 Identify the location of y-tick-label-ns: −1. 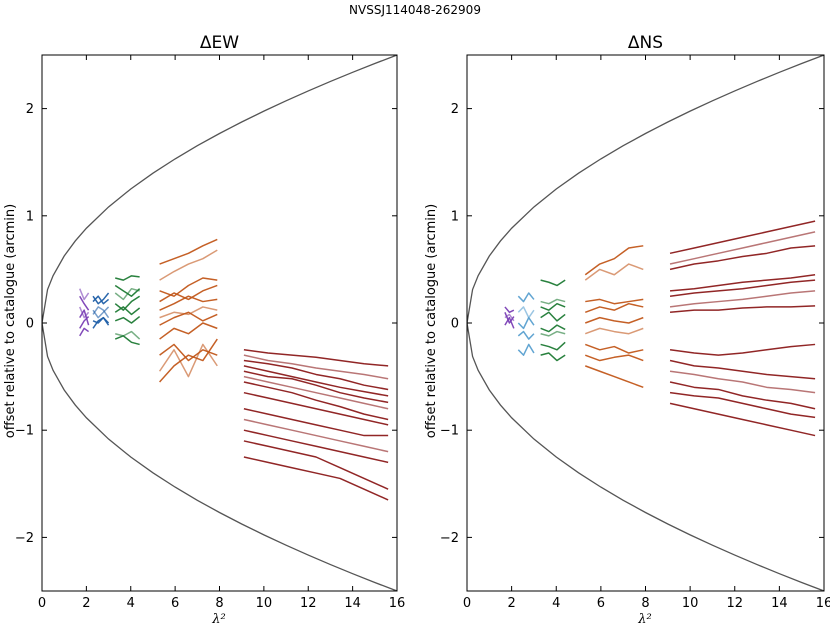
(449, 431).